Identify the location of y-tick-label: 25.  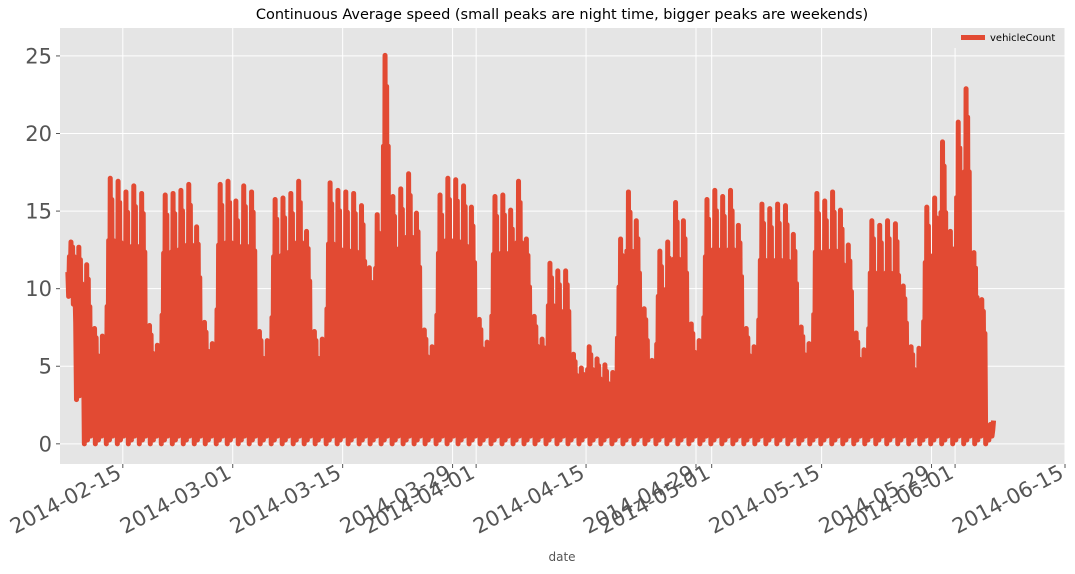
(38, 56).